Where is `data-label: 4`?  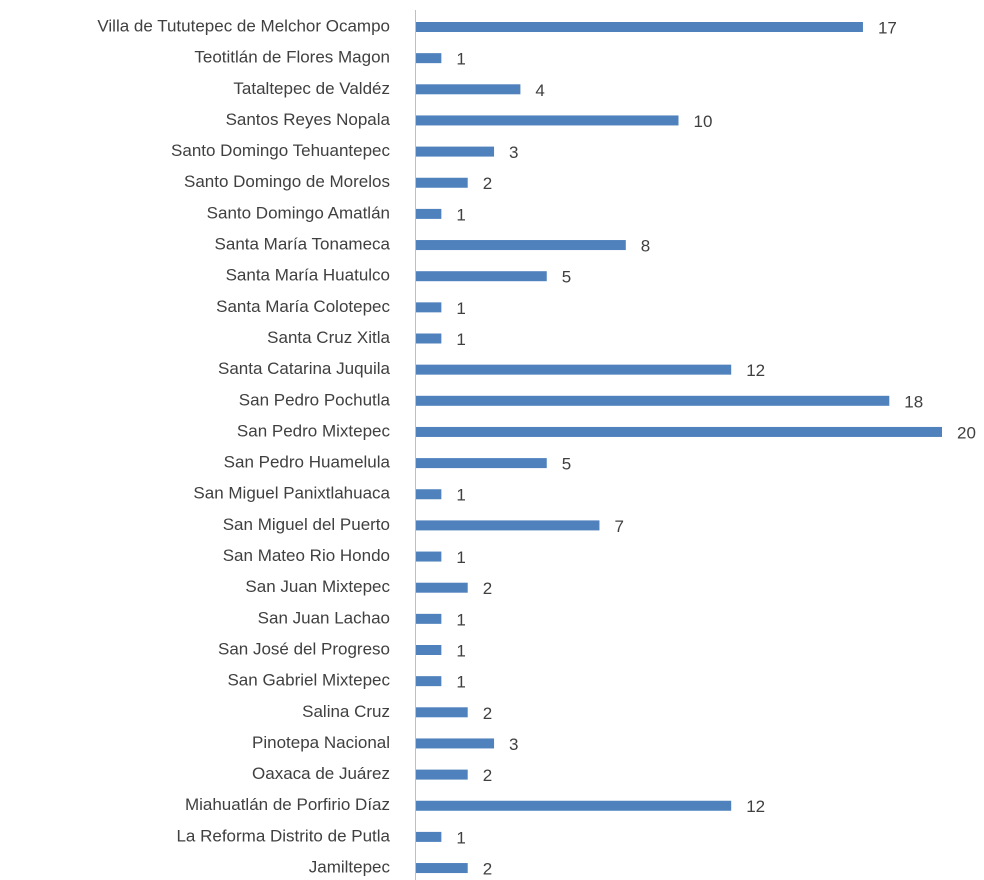 data-label: 4 is located at coordinates (539, 90).